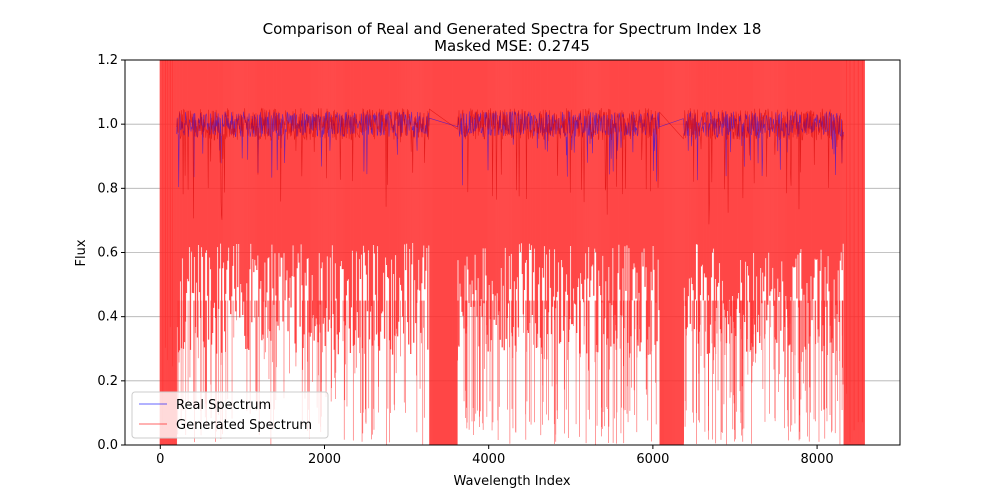  What do you see at coordinates (324, 459) in the screenshot?
I see `x-tick-label: 2000` at bounding box center [324, 459].